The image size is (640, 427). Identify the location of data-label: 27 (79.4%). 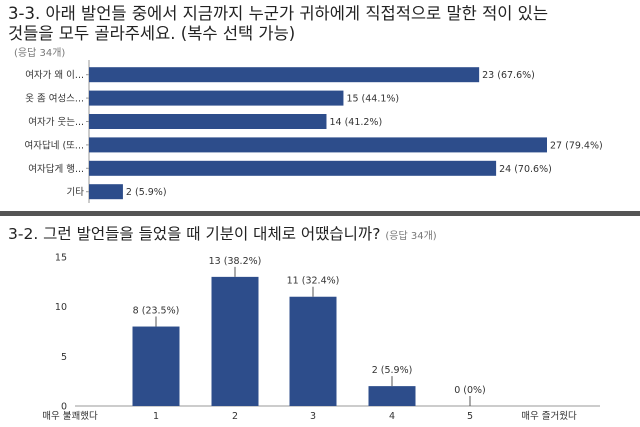
(576, 145).